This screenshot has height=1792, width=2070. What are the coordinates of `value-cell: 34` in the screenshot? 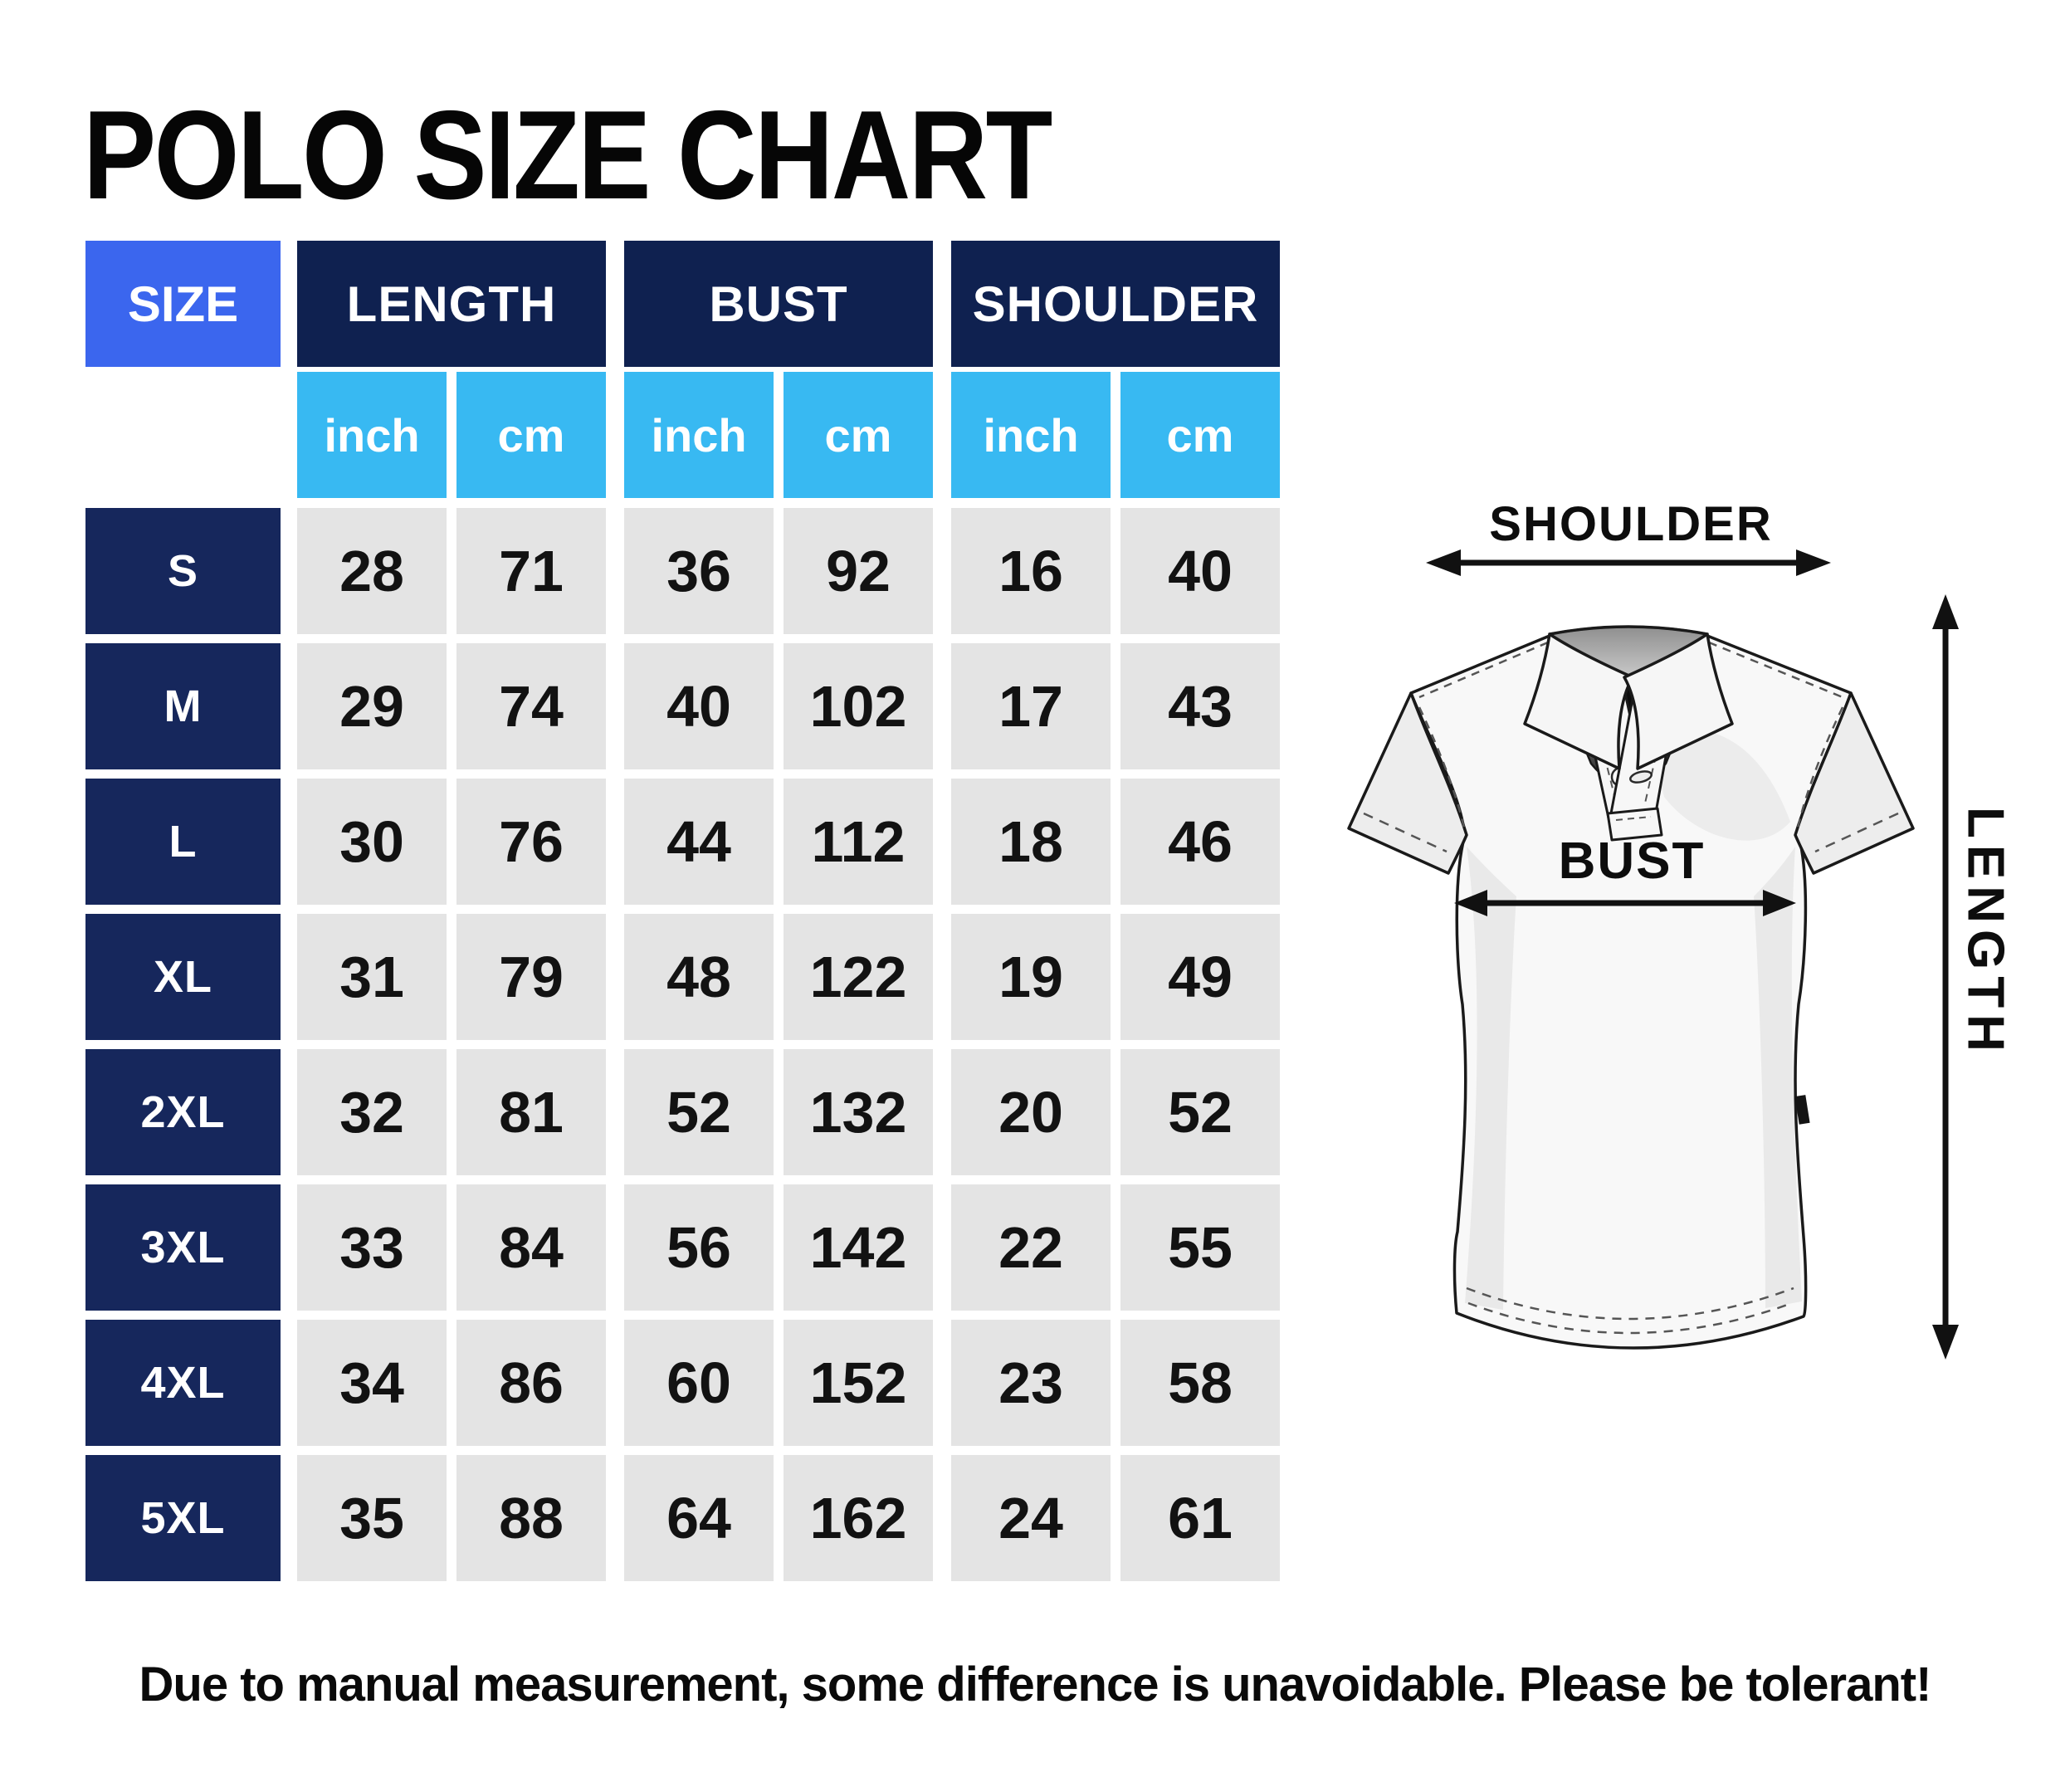 It's located at (372, 1383).